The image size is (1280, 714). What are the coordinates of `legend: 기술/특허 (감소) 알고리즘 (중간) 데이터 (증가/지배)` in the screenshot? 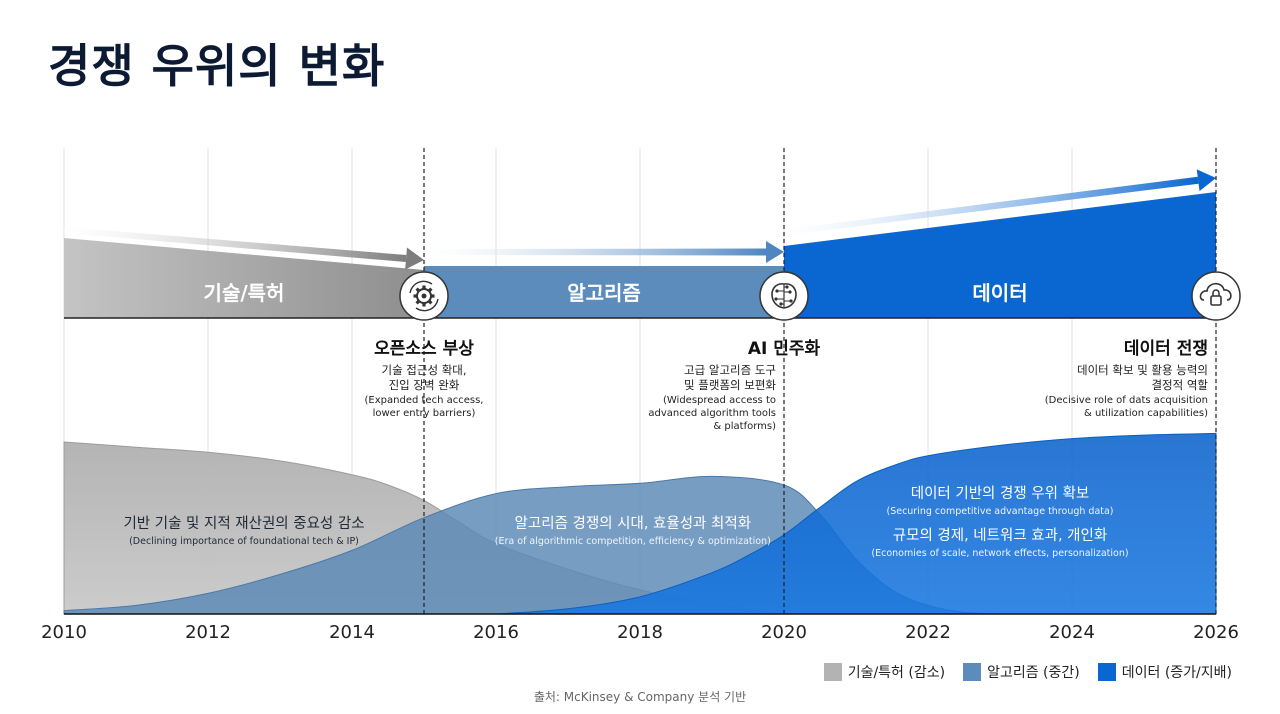 It's located at (1027, 672).